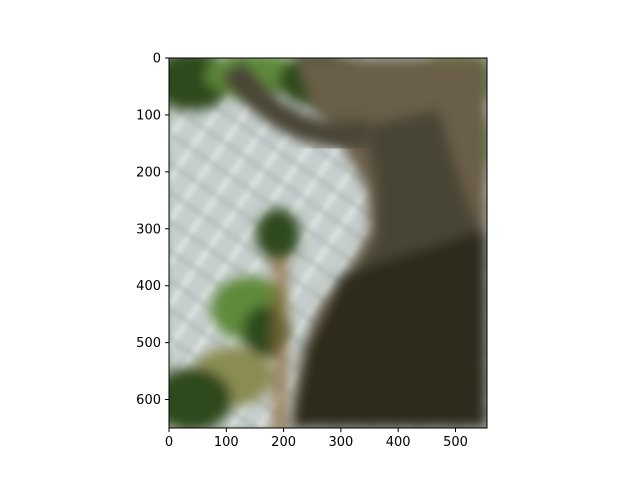 The height and width of the screenshot is (484, 640). I want to click on y-tick-label: 200, so click(148, 172).